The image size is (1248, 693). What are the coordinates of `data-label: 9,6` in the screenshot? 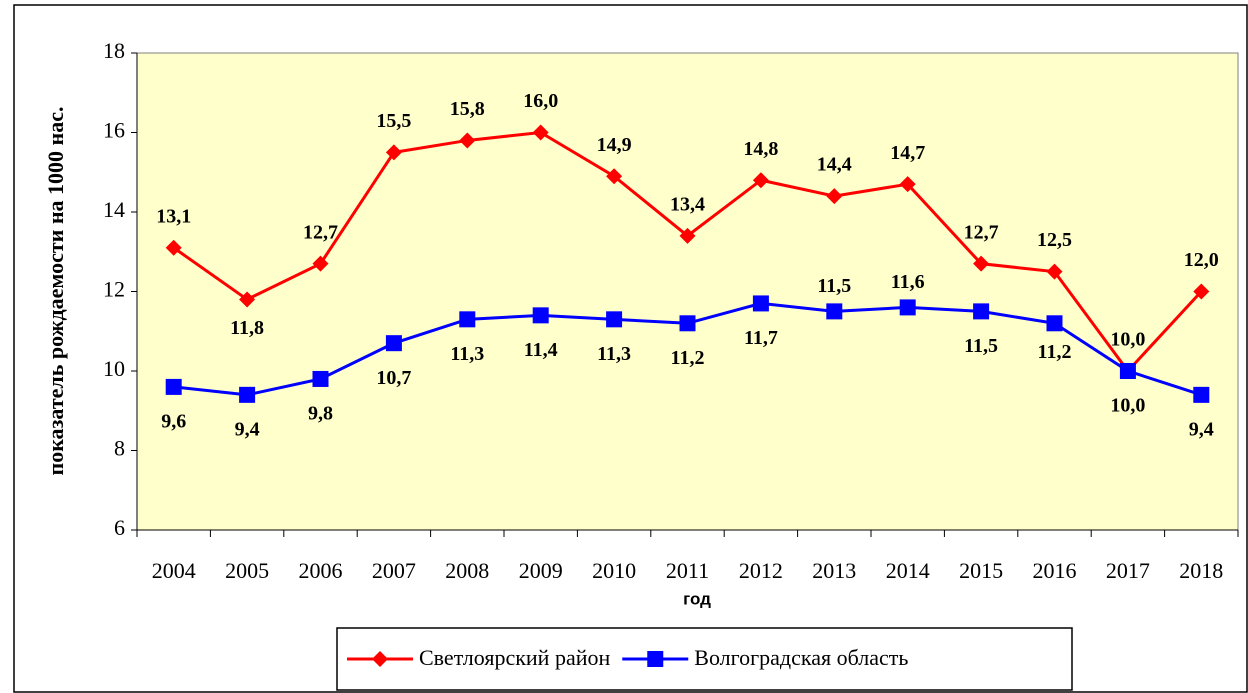 It's located at (173, 421).